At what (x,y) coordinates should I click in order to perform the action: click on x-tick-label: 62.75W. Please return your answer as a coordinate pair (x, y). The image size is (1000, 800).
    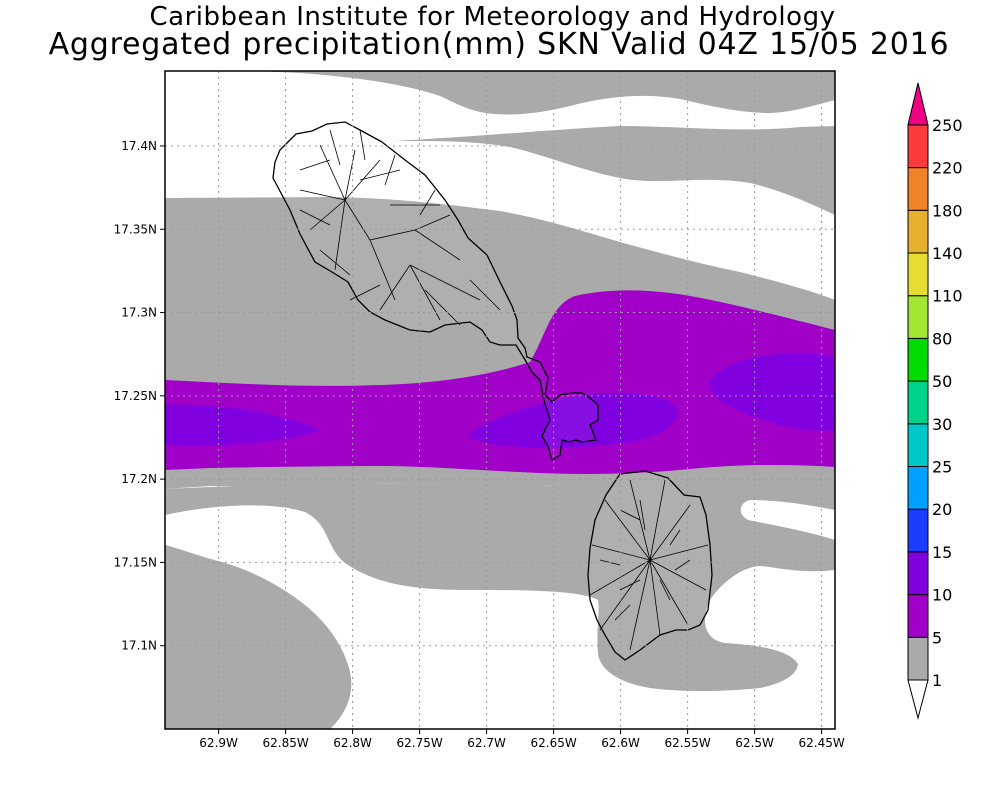
    Looking at the image, I should click on (419, 743).